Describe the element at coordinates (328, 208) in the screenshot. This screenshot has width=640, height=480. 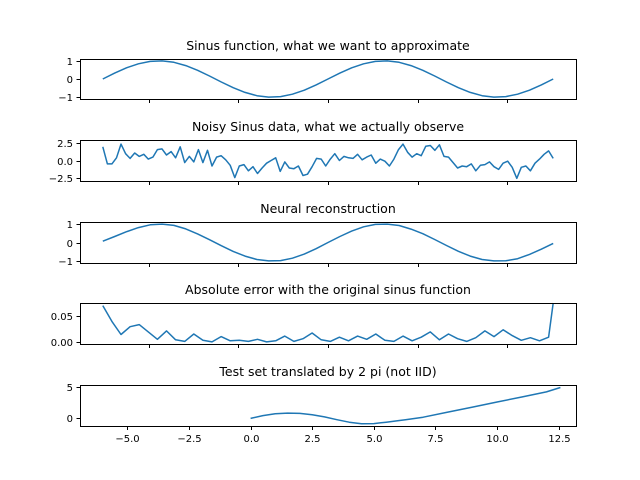
I see `chart-title: Neural reconstruction` at that location.